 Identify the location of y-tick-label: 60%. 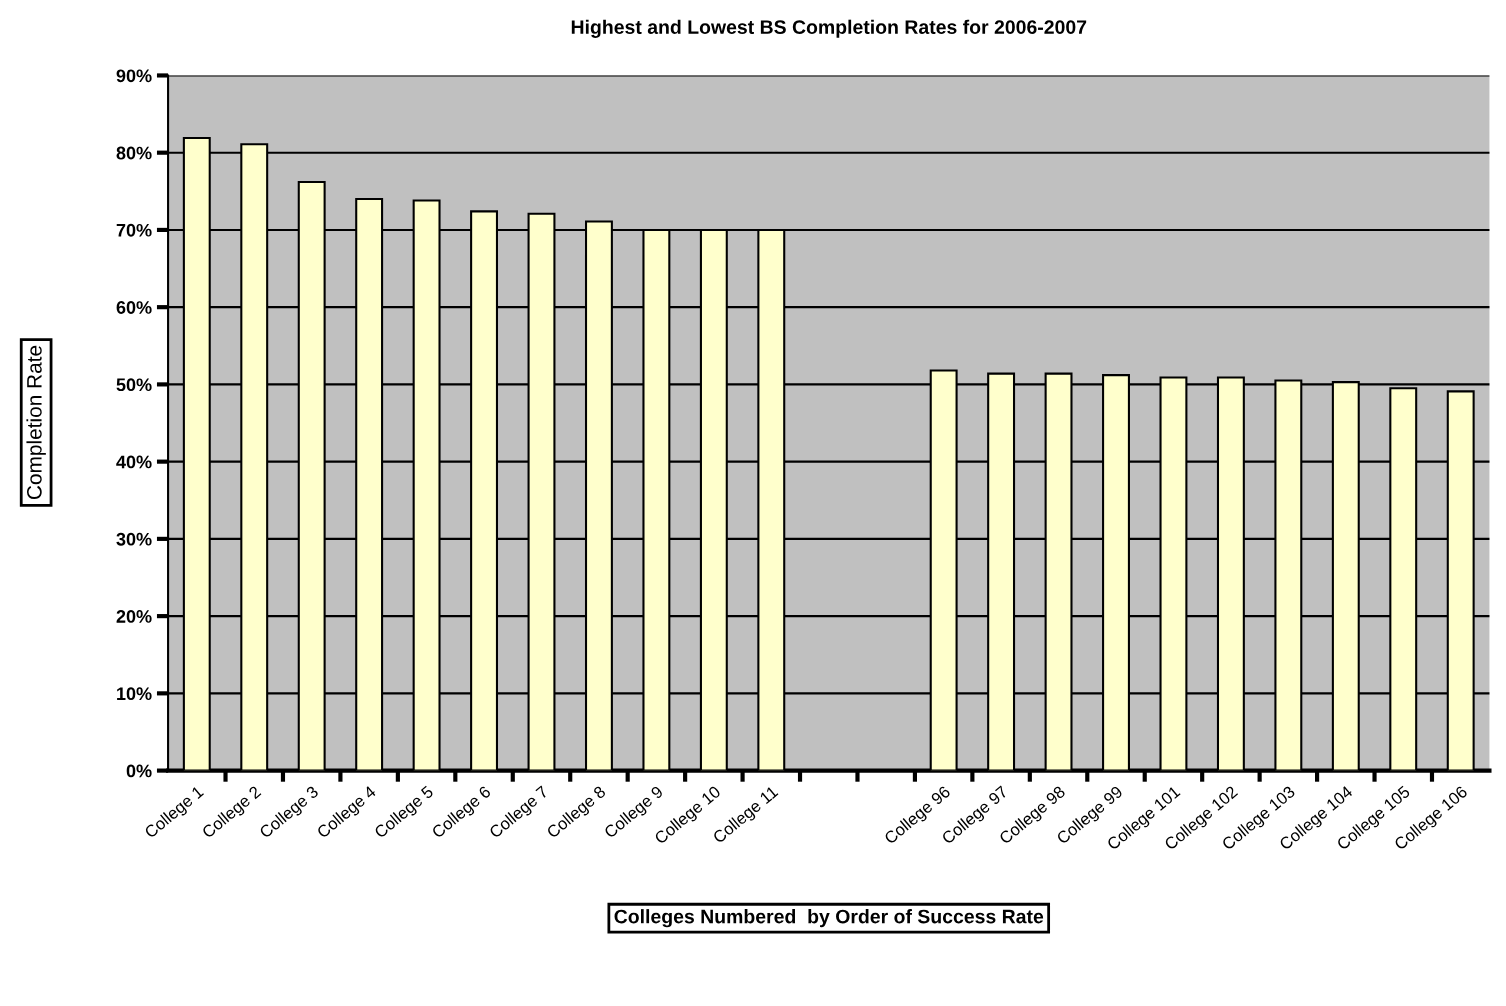
(134, 307).